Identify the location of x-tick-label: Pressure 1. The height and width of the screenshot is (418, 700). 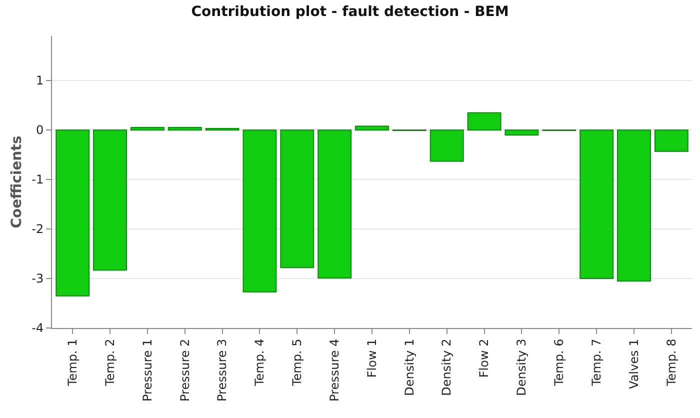
(147, 370).